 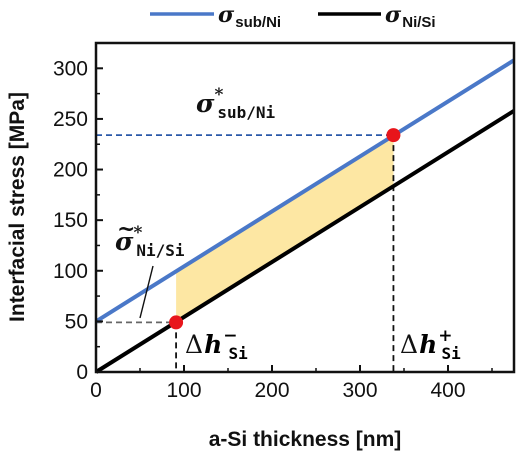 What do you see at coordinates (70, 271) in the screenshot?
I see `y-tick-label-2: 100` at bounding box center [70, 271].